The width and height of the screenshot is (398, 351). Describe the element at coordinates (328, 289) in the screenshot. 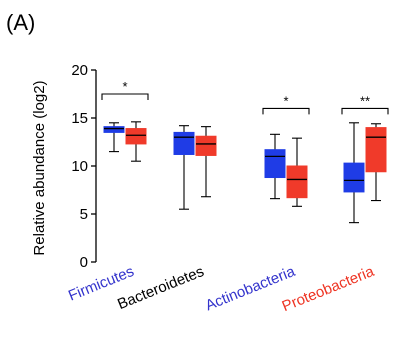

I see `category-label: Proteobacteria` at that location.